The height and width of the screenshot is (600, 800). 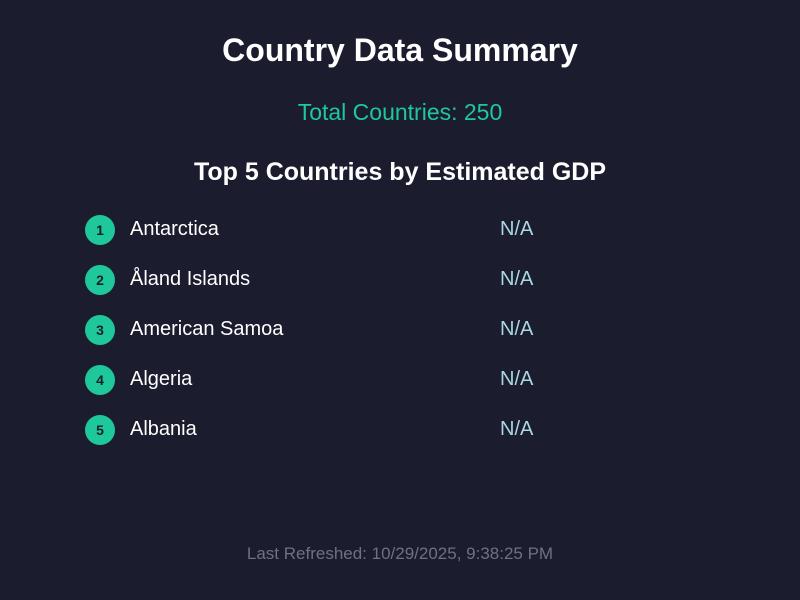 I want to click on country-name: Algeria, so click(x=161, y=379).